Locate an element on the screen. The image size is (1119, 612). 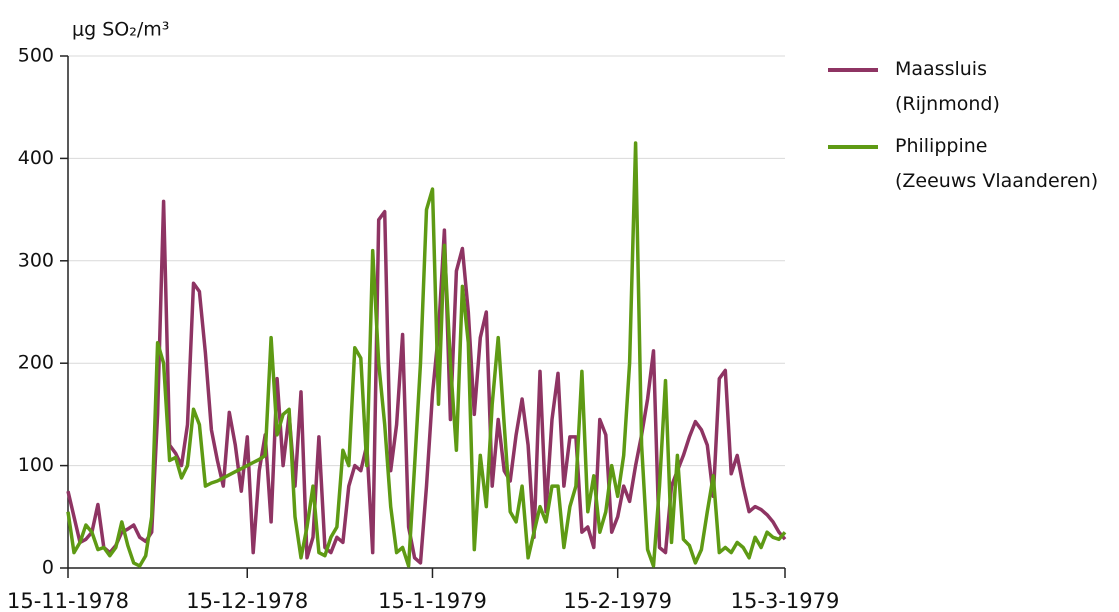
legend-label: Maassluis (Rijnmond) is located at coordinates (947, 86).